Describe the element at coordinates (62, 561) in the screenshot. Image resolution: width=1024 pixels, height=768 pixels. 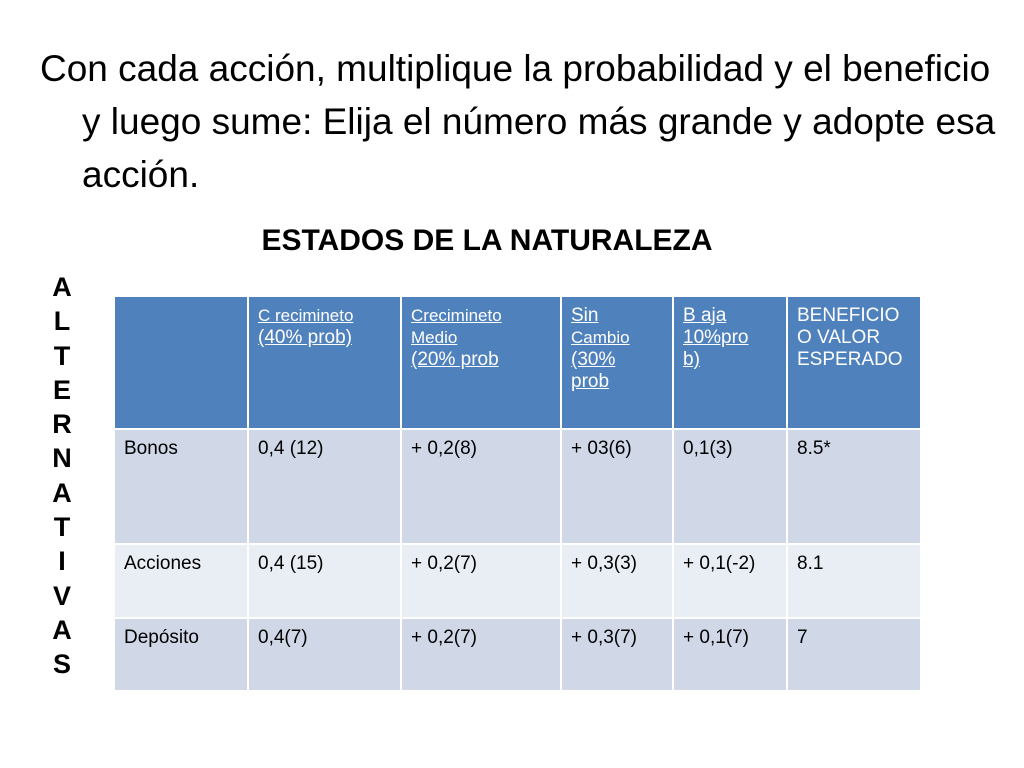
I see `letter: I` at that location.